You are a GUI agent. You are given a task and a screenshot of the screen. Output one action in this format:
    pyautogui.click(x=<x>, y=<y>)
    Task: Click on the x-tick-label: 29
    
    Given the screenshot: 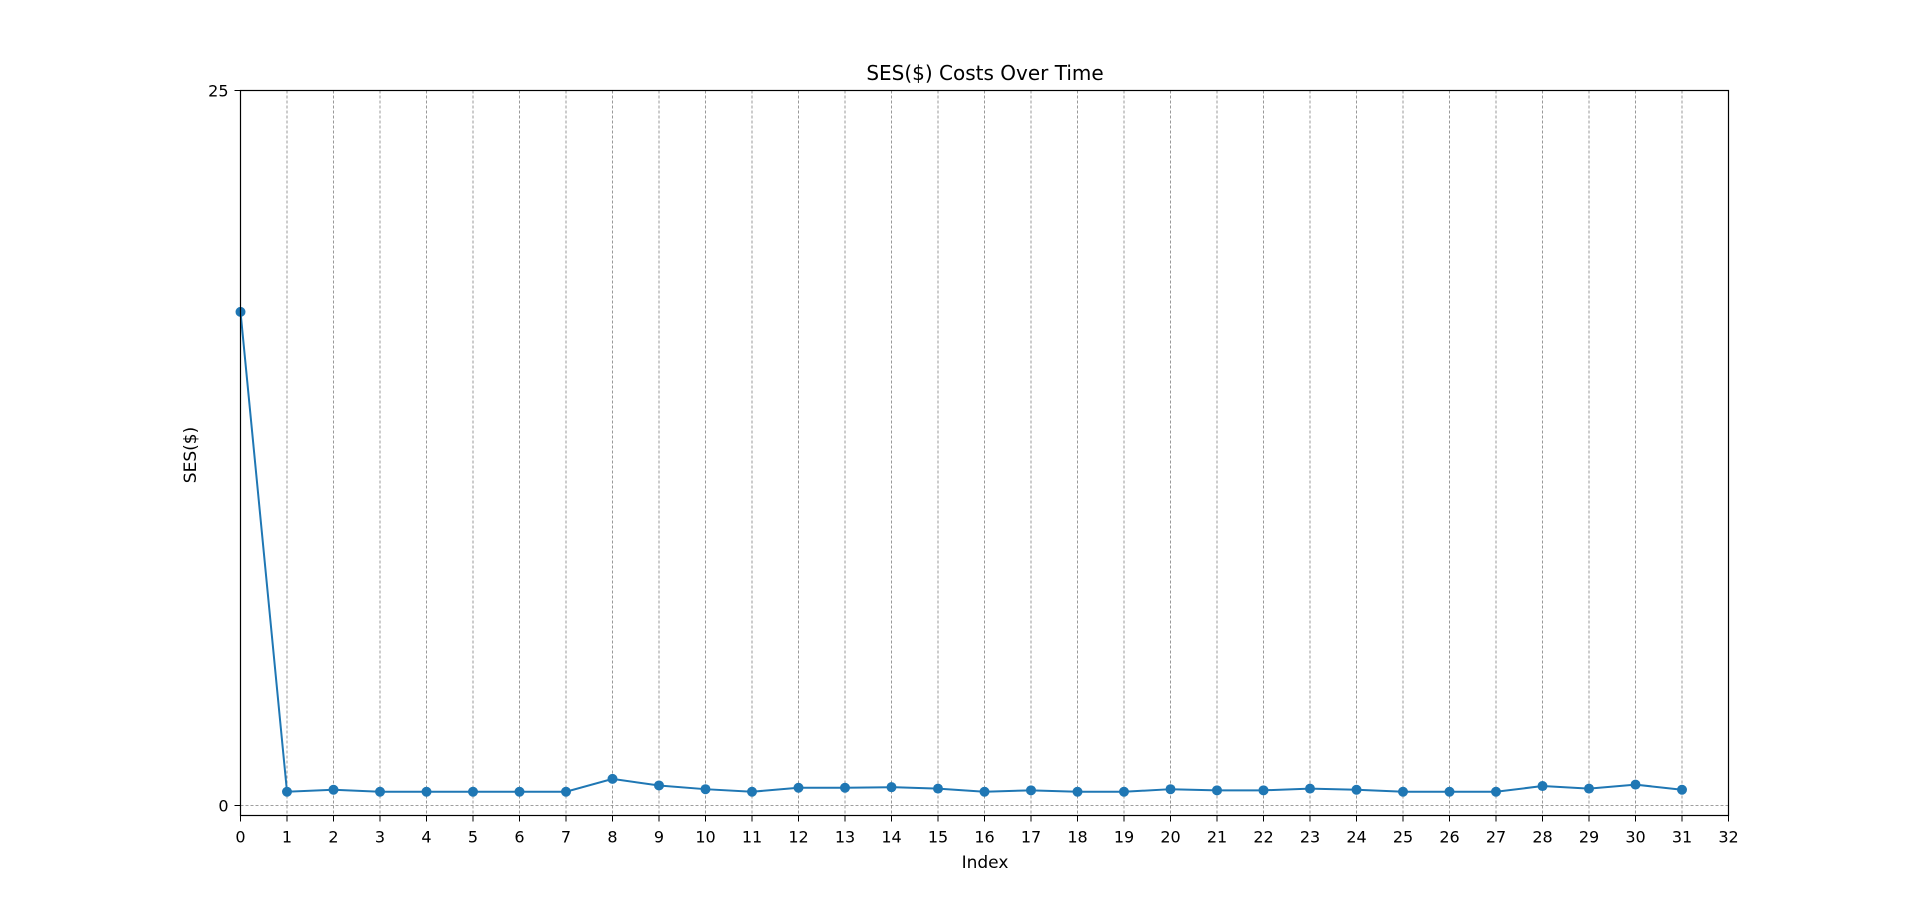 What is the action you would take?
    pyautogui.click(x=1589, y=837)
    